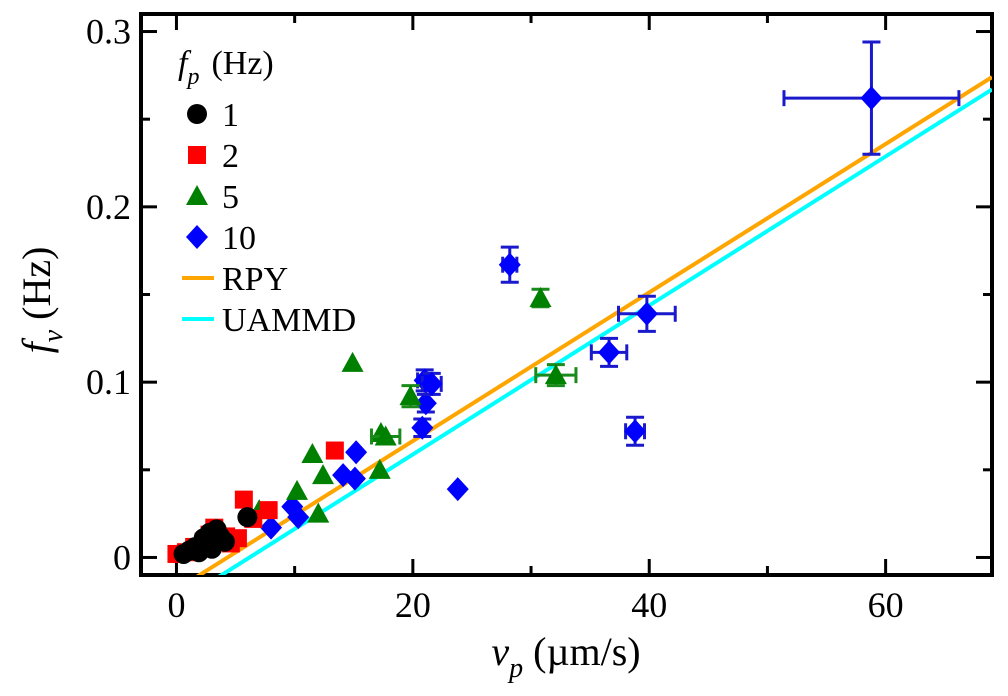  Describe the element at coordinates (239, 238) in the screenshot. I see `legend-label: 10` at that location.